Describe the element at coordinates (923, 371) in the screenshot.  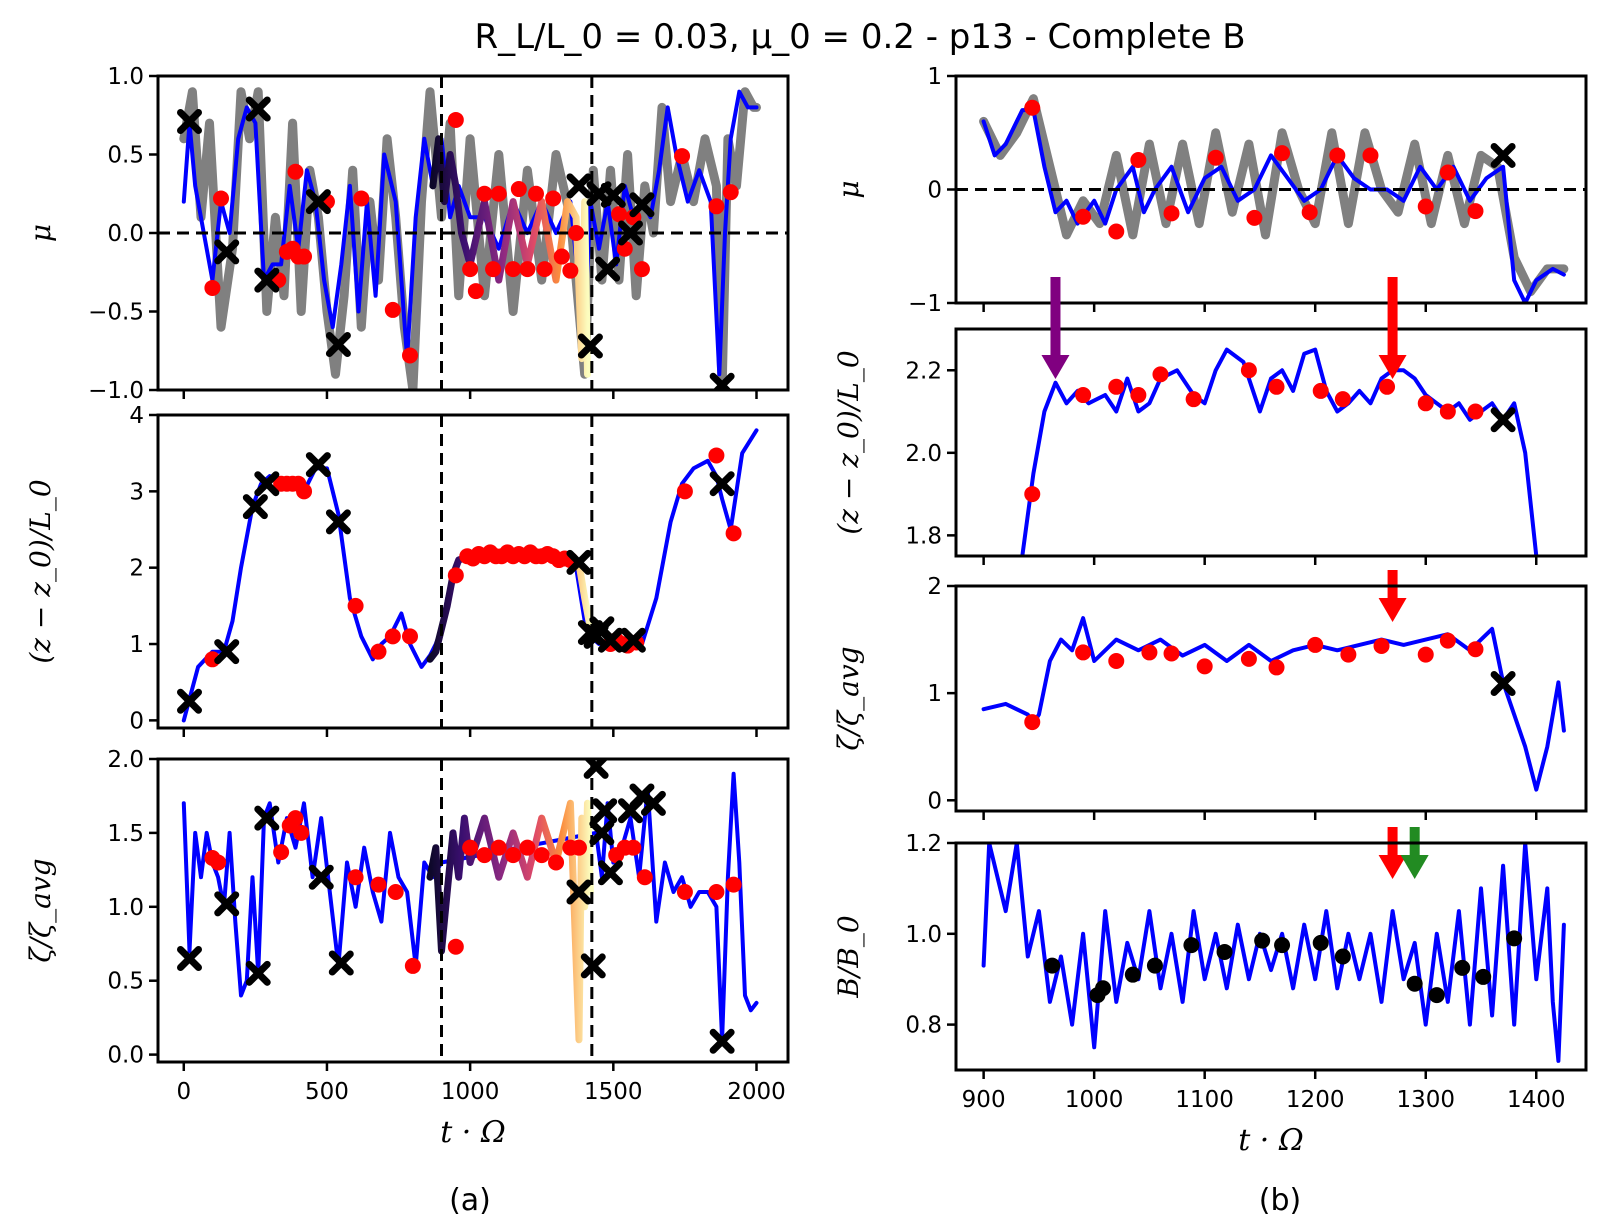
I see `b-z-ytick-label-2: 2.2` at that location.